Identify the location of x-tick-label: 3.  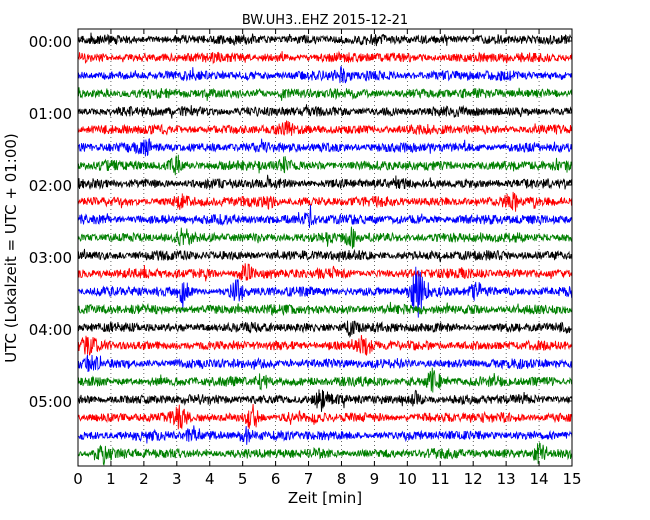
(177, 479).